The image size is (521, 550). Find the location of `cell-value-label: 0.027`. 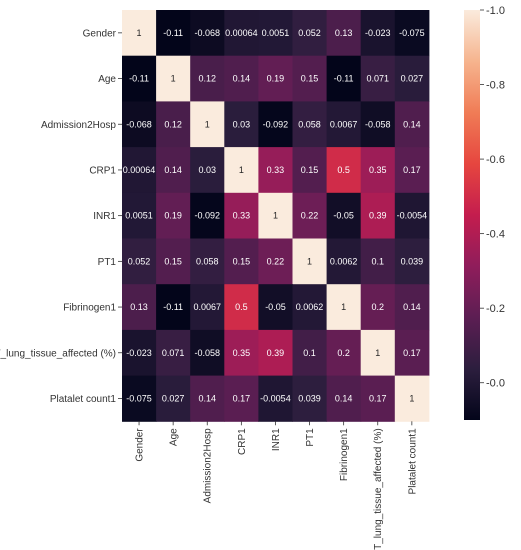

cell-value-label: 0.027 is located at coordinates (412, 79).